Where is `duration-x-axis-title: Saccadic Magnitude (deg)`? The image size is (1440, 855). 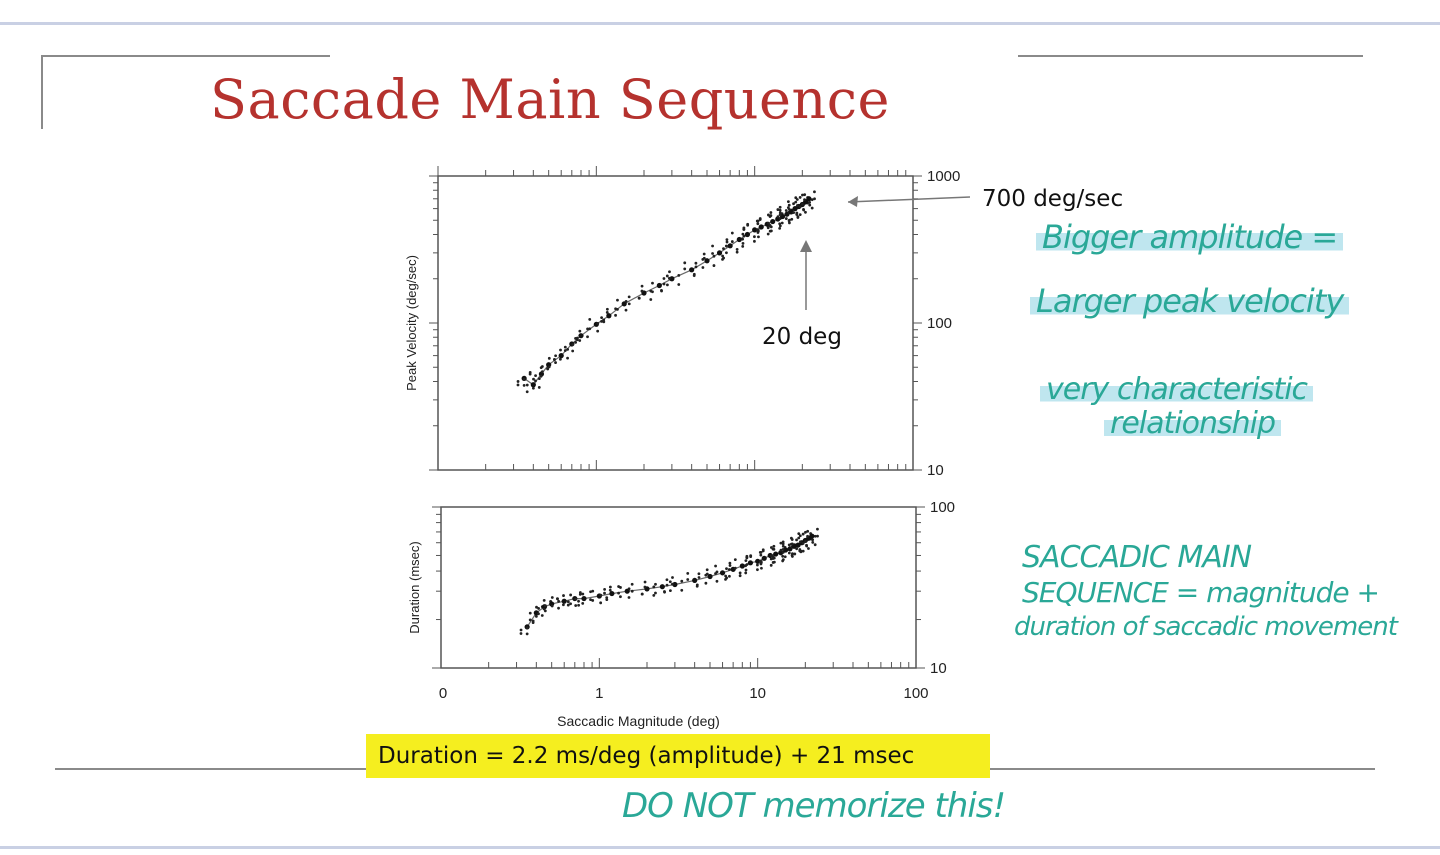 duration-x-axis-title: Saccadic Magnitude (deg) is located at coordinates (638, 721).